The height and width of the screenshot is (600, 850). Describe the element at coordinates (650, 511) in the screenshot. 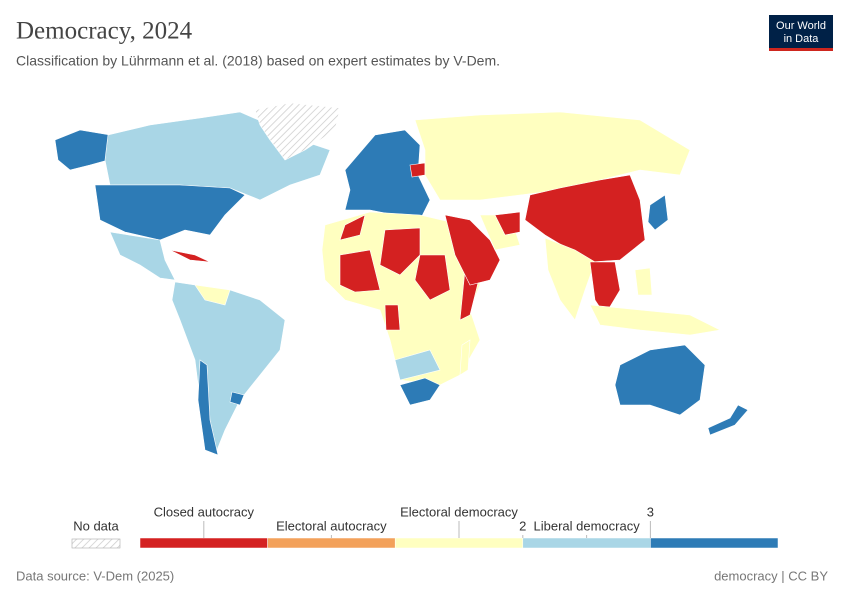

I see `legend-tick-label: 3` at that location.